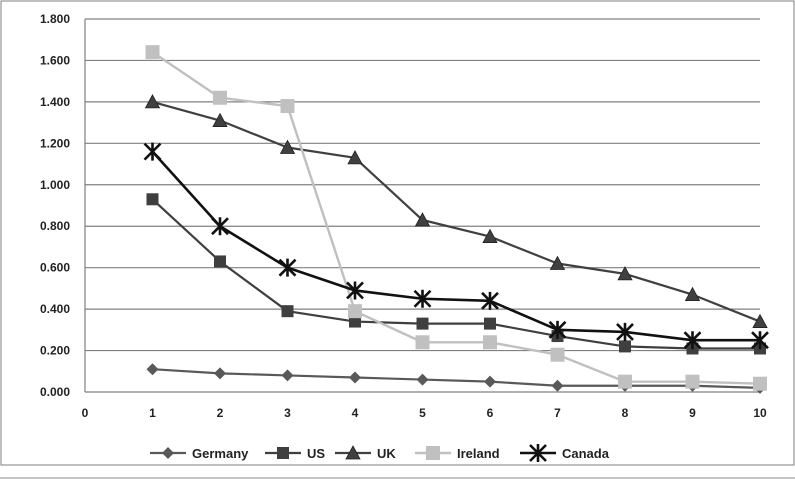  Describe the element at coordinates (55, 351) in the screenshot. I see `y-tick-label: 0.200` at that location.